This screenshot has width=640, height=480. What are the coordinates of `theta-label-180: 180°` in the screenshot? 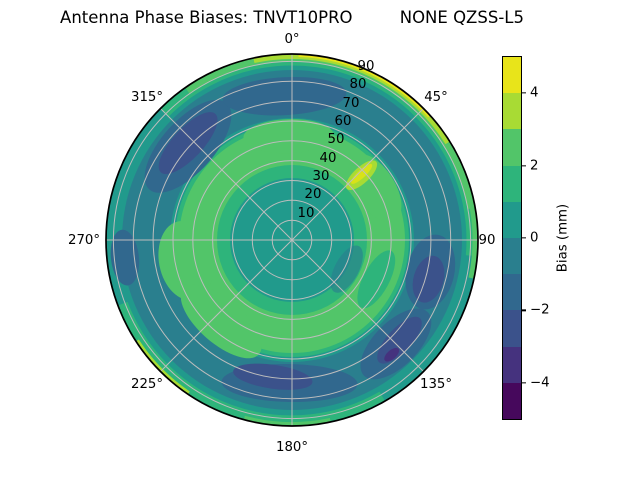 It's located at (292, 447).